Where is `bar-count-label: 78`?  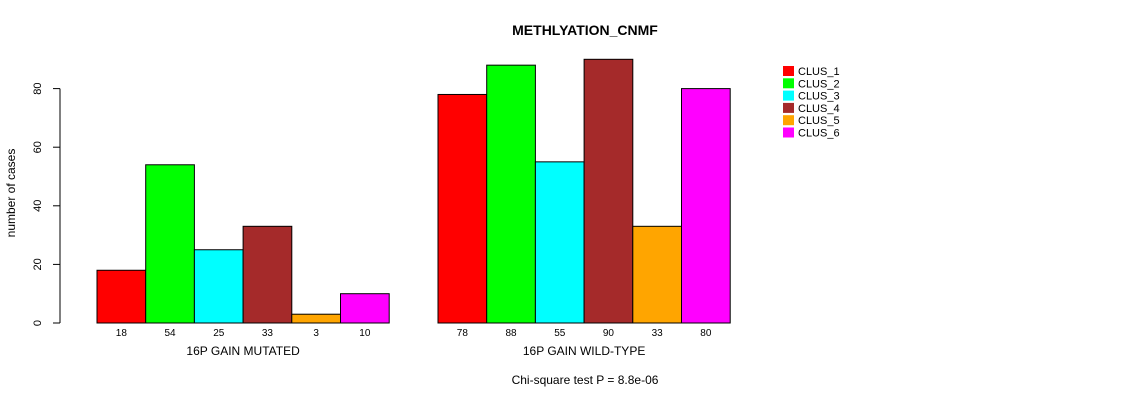
bar-count-label: 78 is located at coordinates (463, 333).